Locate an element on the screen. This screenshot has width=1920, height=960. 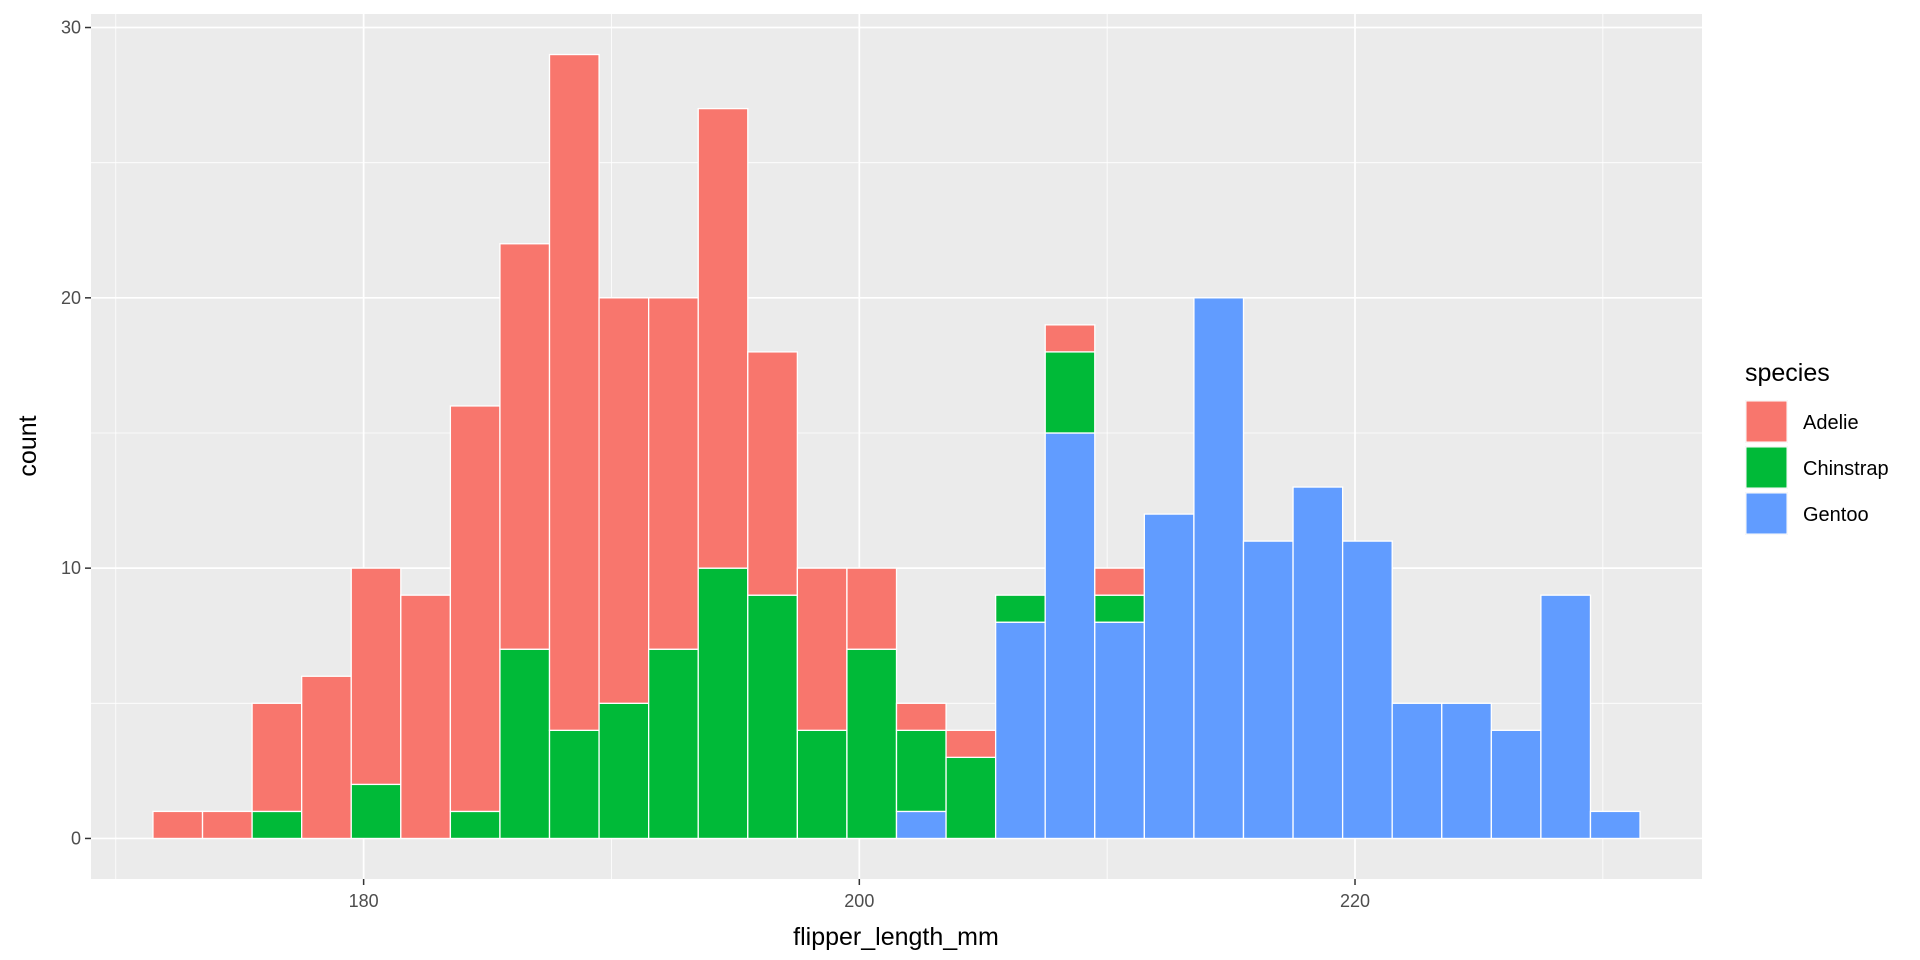
legend-swatch-gentoo is located at coordinates (1766, 513).